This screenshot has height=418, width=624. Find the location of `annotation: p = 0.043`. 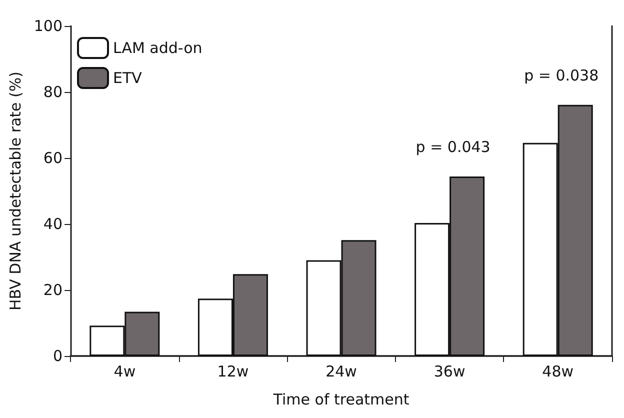

annotation: p = 0.043 is located at coordinates (453, 147).